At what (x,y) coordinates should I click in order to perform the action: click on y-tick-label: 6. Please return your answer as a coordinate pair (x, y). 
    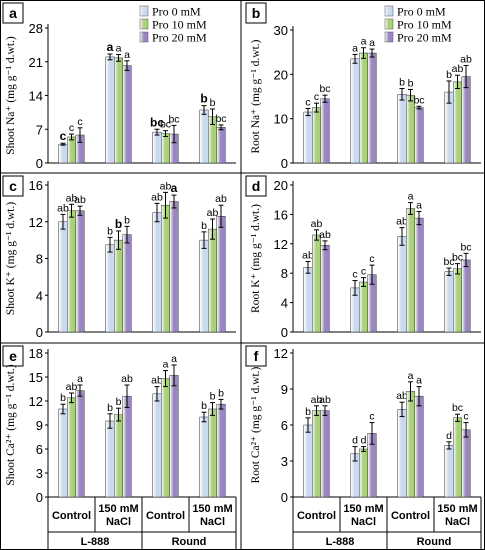
    Looking at the image, I should click on (284, 425).